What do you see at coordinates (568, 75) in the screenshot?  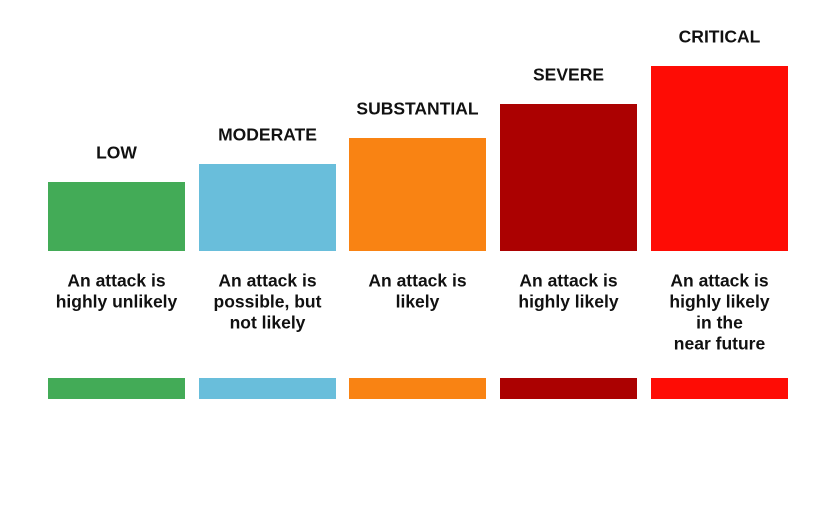 I see `level-name: SEVERE` at bounding box center [568, 75].